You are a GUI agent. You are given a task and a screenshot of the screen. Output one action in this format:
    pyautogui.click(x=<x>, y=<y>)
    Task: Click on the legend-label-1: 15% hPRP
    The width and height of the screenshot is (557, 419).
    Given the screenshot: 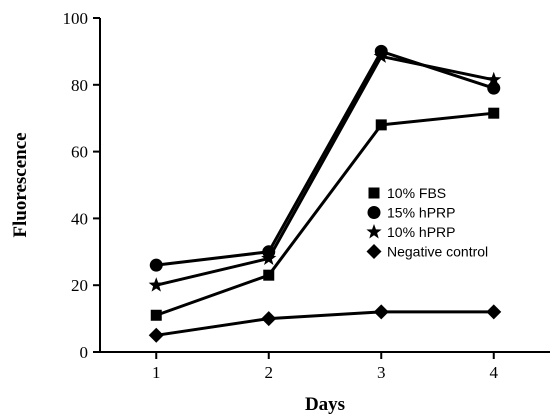 What is the action you would take?
    pyautogui.click(x=421, y=213)
    